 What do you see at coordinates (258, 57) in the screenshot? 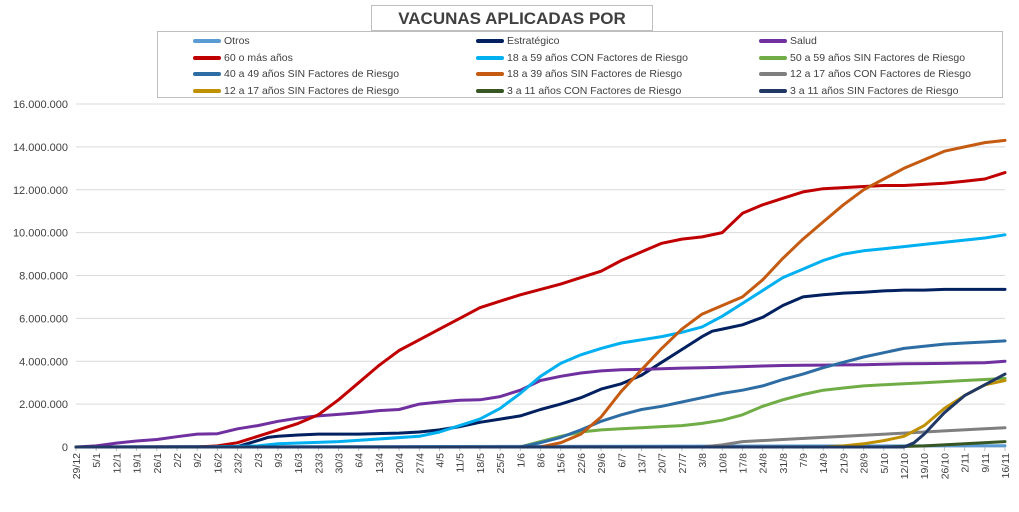
I see `legend-label: 60 o más años` at bounding box center [258, 57].